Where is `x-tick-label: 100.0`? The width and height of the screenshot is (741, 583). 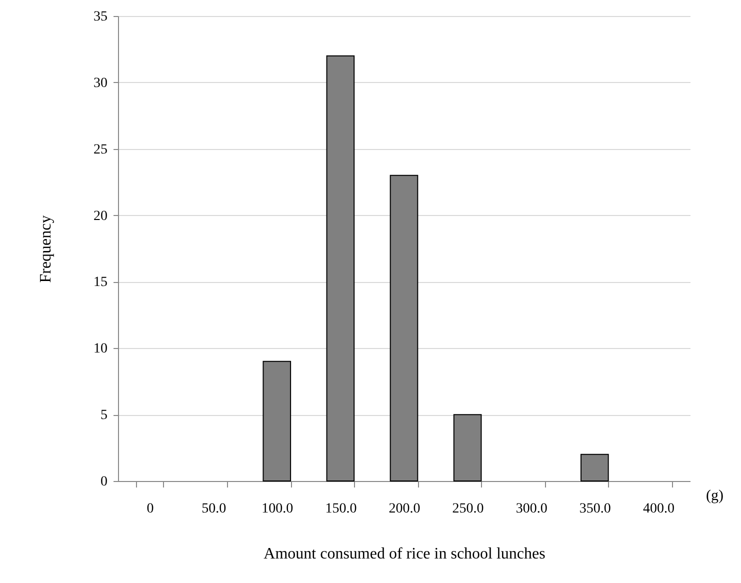 x-tick-label: 100.0 is located at coordinates (278, 509).